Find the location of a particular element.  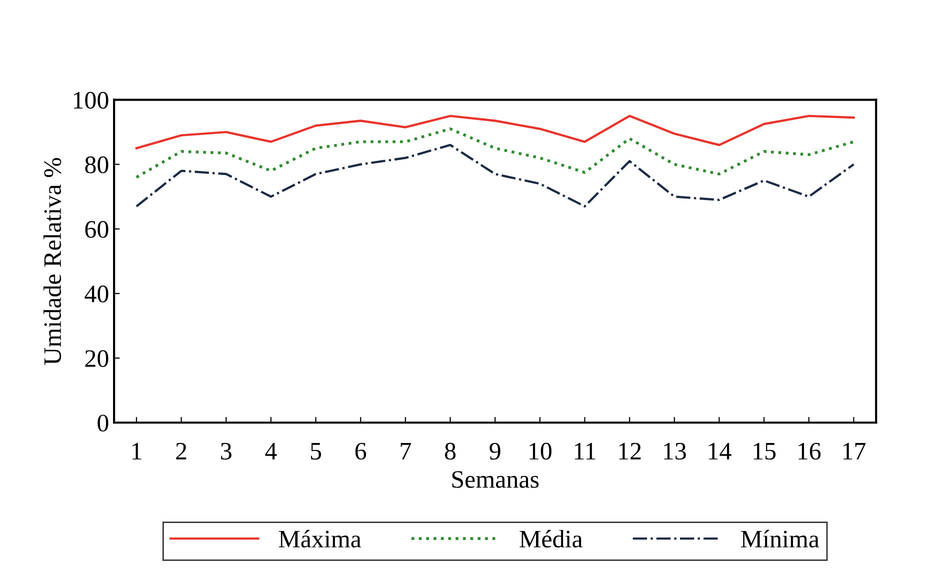

x-tick-label: 17 is located at coordinates (854, 451).